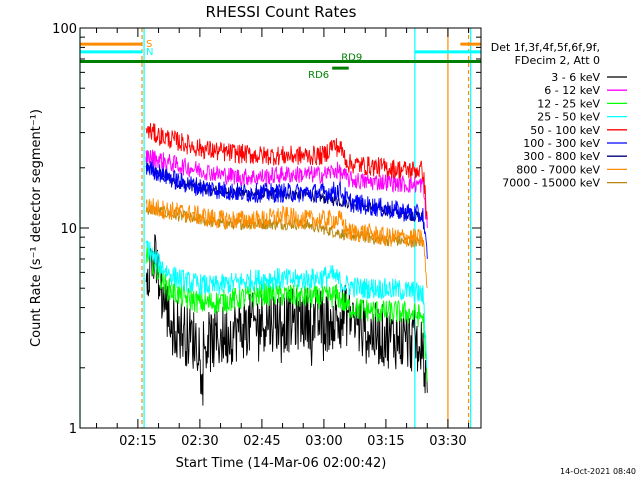 This screenshot has height=484, width=640. What do you see at coordinates (281, 12) in the screenshot?
I see `chart-title: RHESSI Count Rates` at bounding box center [281, 12].